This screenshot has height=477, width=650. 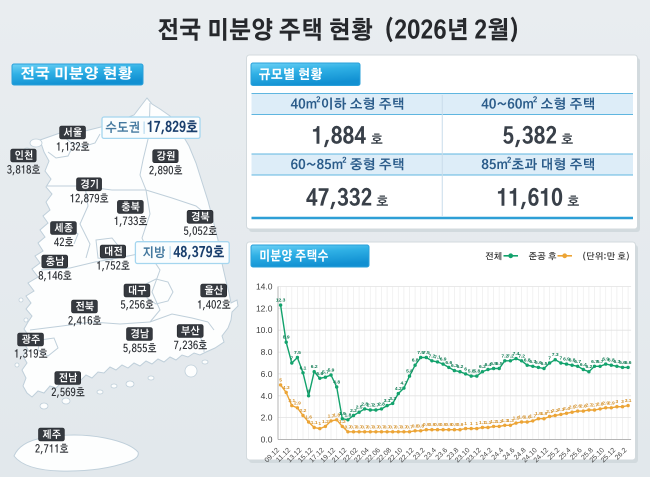 What do you see at coordinates (267, 440) in the screenshot?
I see `svg-text: 0.0` at bounding box center [267, 440].